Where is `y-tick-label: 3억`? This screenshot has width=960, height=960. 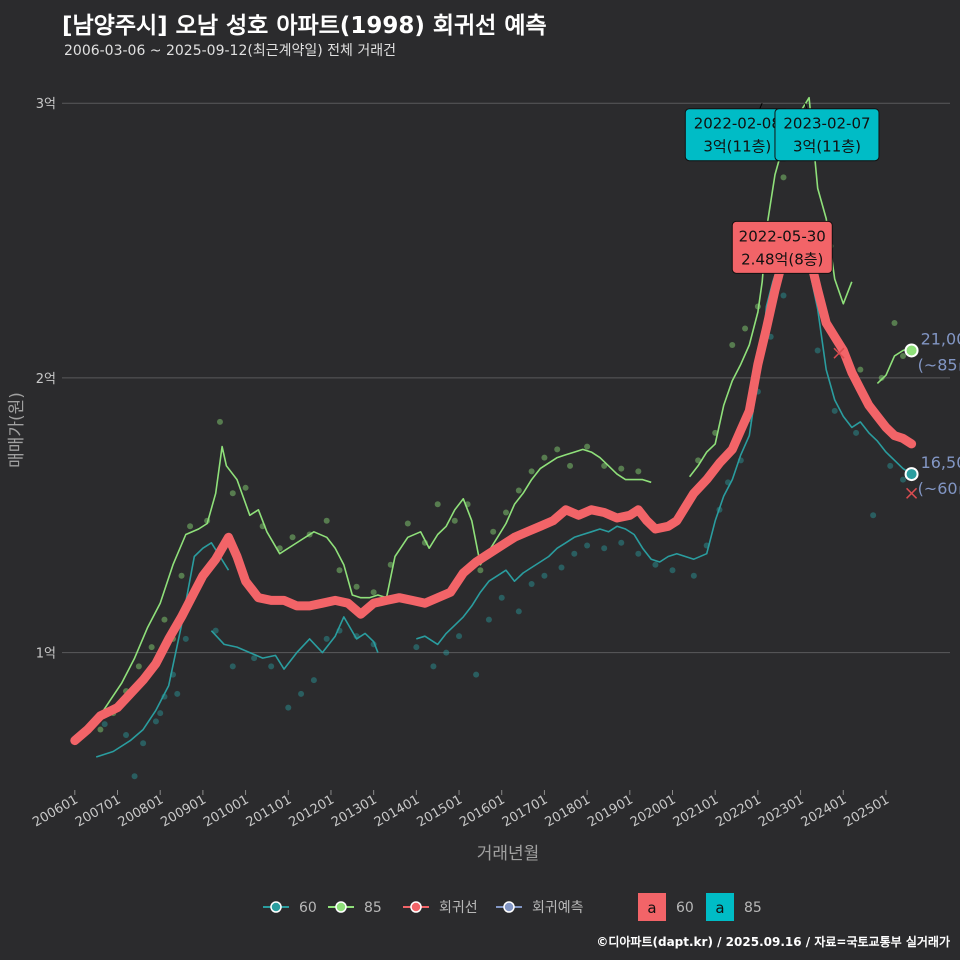
y-tick-label: 3억 is located at coordinates (46, 104).